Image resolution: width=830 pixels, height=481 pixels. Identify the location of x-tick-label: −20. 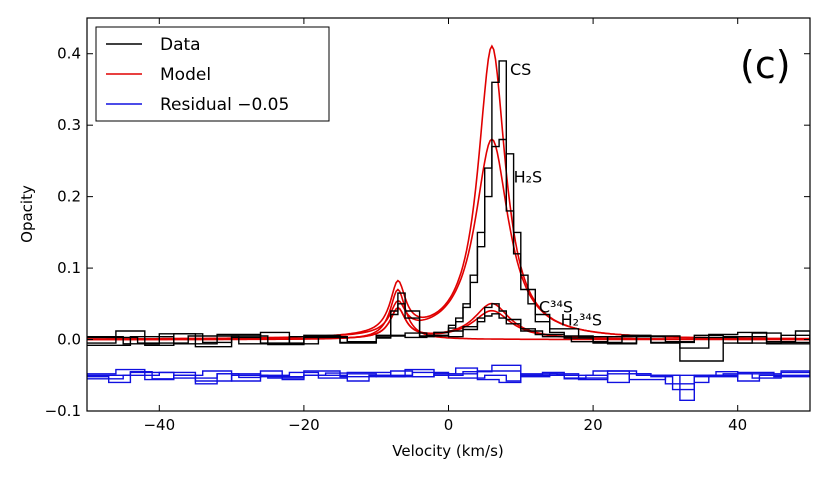
(304, 425).